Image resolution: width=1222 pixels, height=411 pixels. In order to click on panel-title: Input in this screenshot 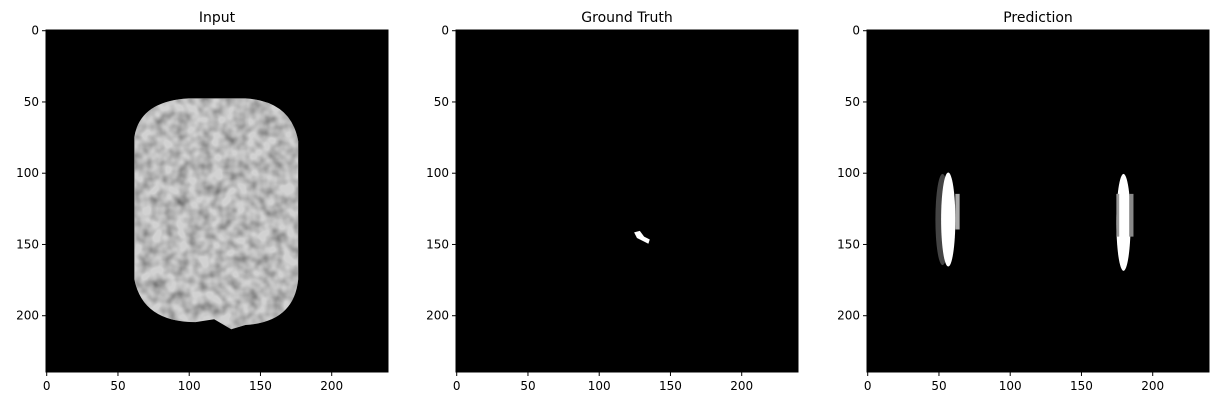, I will do `click(217, 18)`.